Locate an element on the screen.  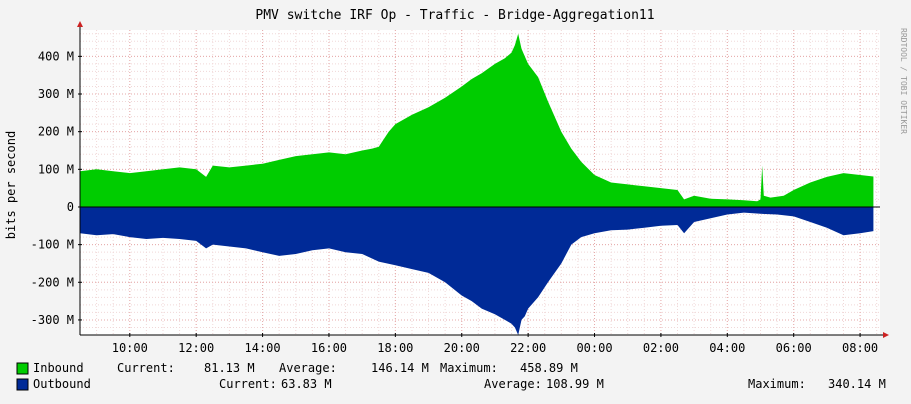
x-tick-label: 00:00 is located at coordinates (594, 348).